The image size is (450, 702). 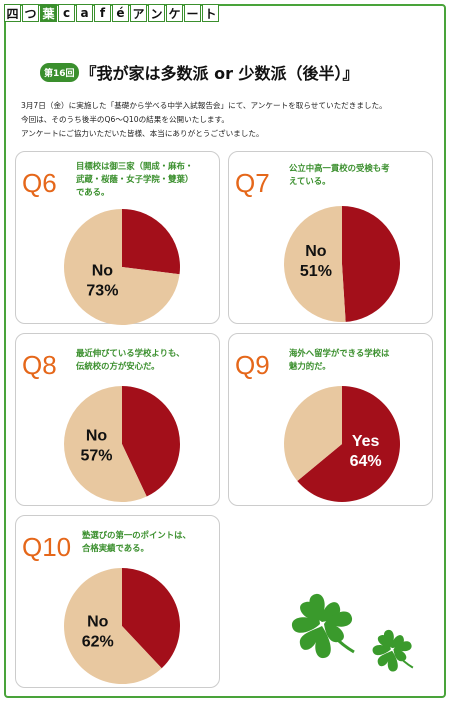 I want to click on question-line: 合格実績である。, so click(x=115, y=548).